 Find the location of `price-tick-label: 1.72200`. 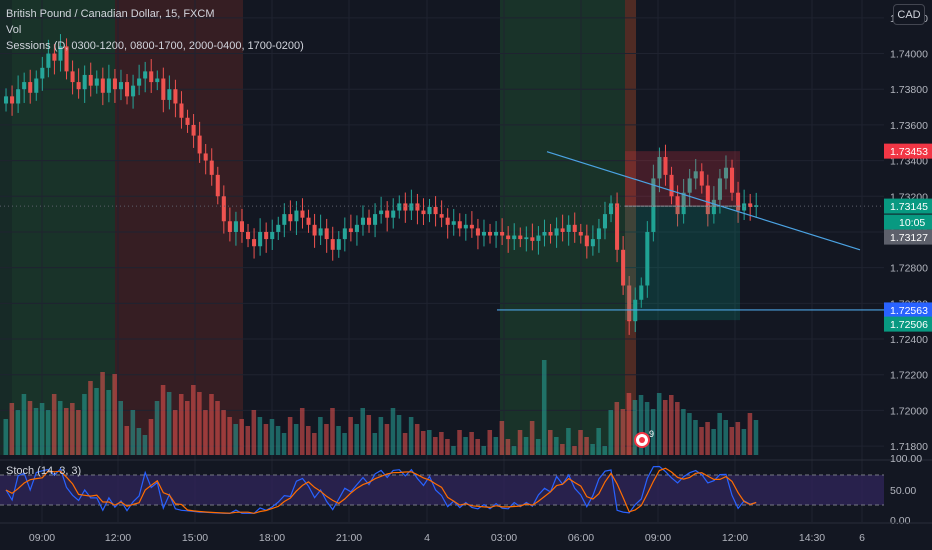

price-tick-label: 1.72200 is located at coordinates (909, 376).